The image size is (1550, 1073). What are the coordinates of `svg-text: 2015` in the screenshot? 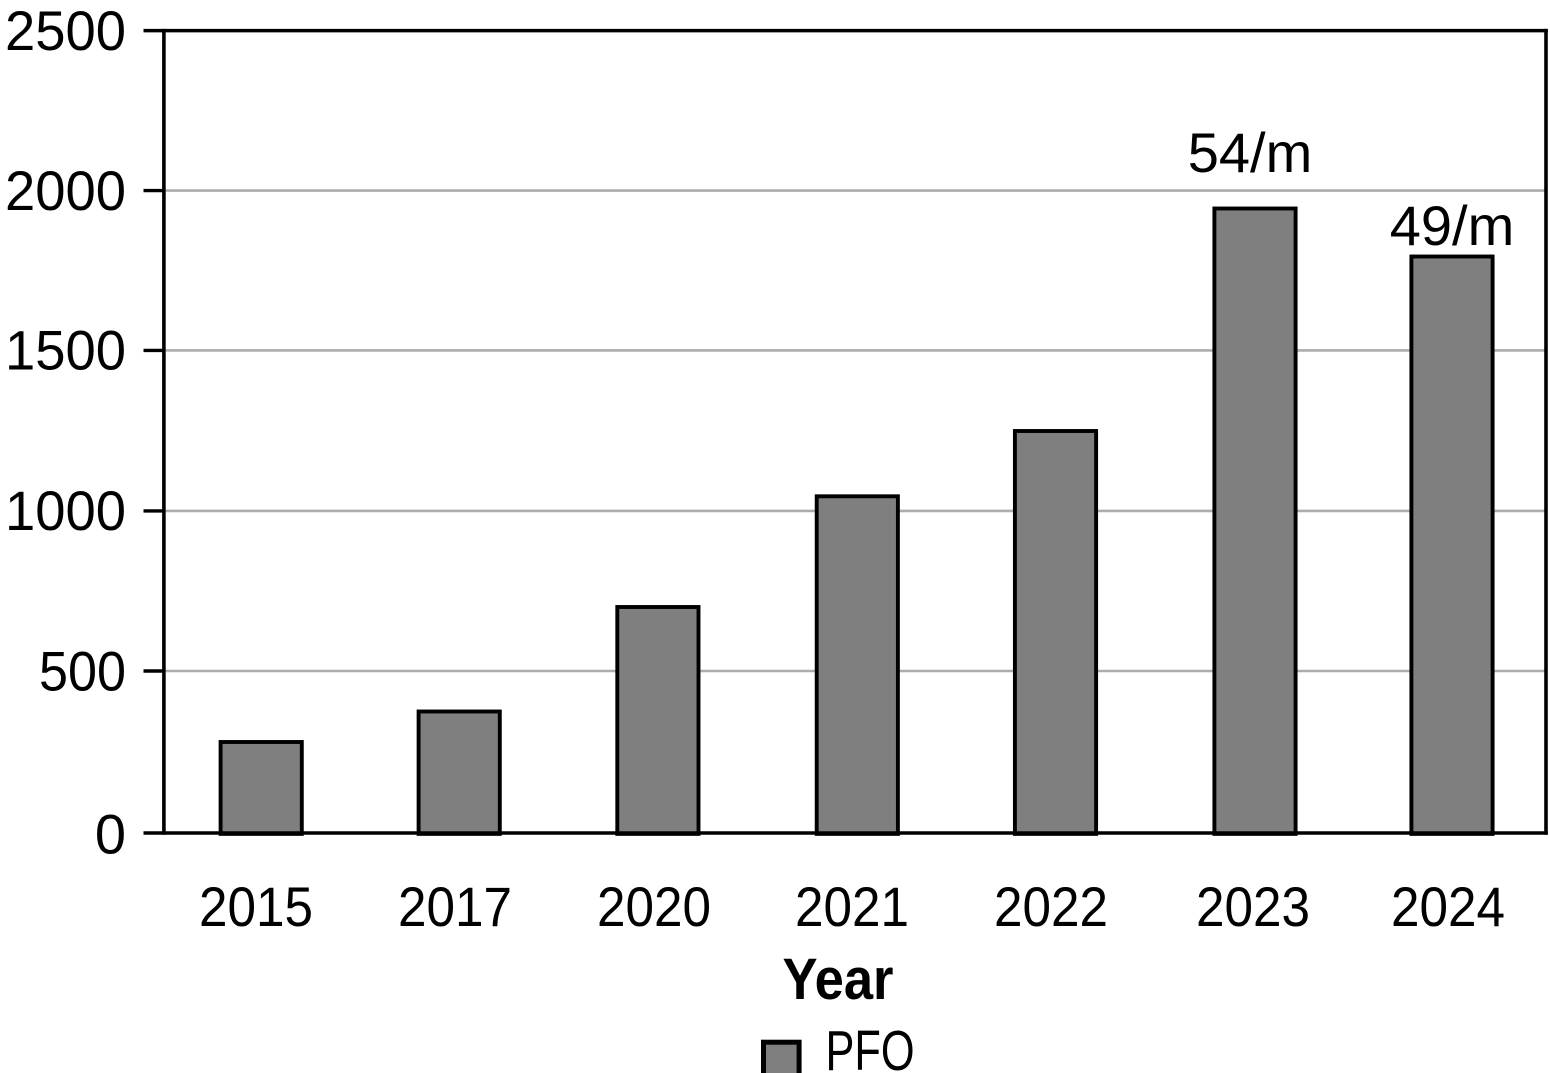 It's located at (256, 906).